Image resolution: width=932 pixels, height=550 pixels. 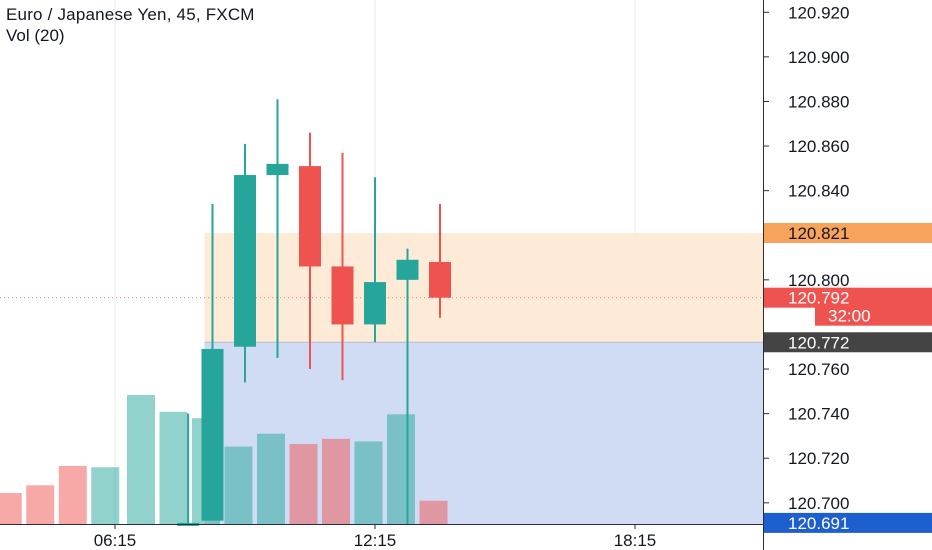 I want to click on stop-price-label: 120.691, so click(x=818, y=523).